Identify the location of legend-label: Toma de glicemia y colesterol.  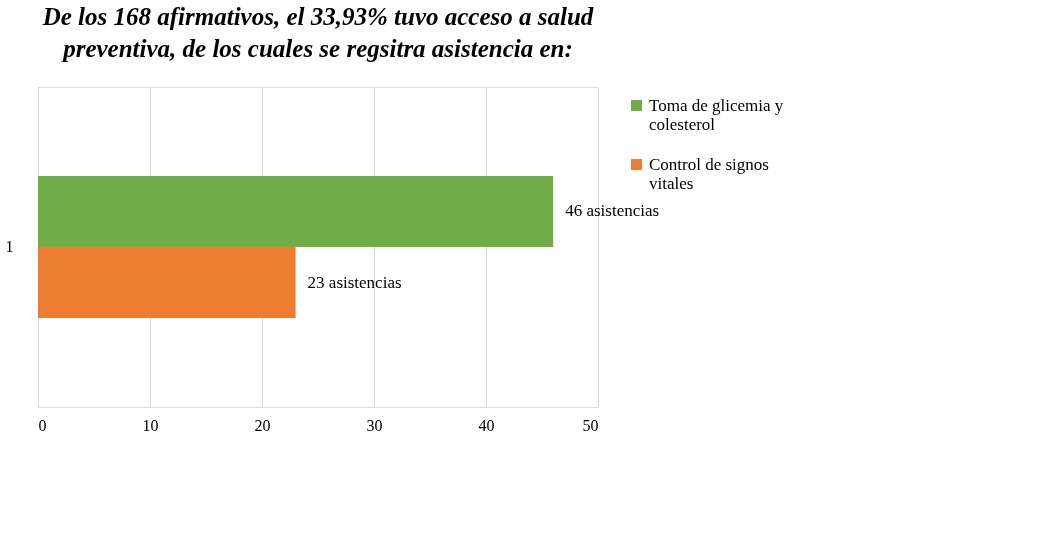
(716, 114).